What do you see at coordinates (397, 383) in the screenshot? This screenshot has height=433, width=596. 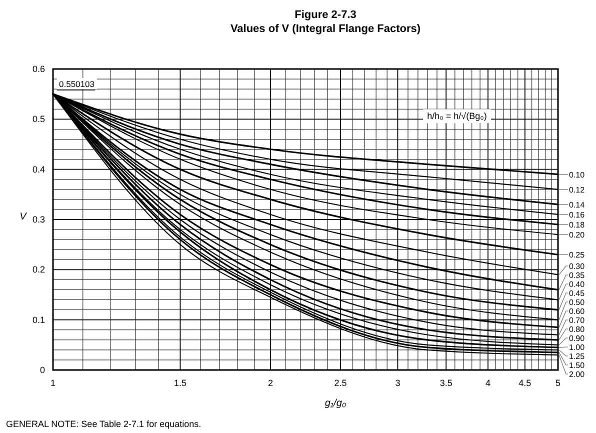 I see `x-tick-label: 3` at bounding box center [397, 383].